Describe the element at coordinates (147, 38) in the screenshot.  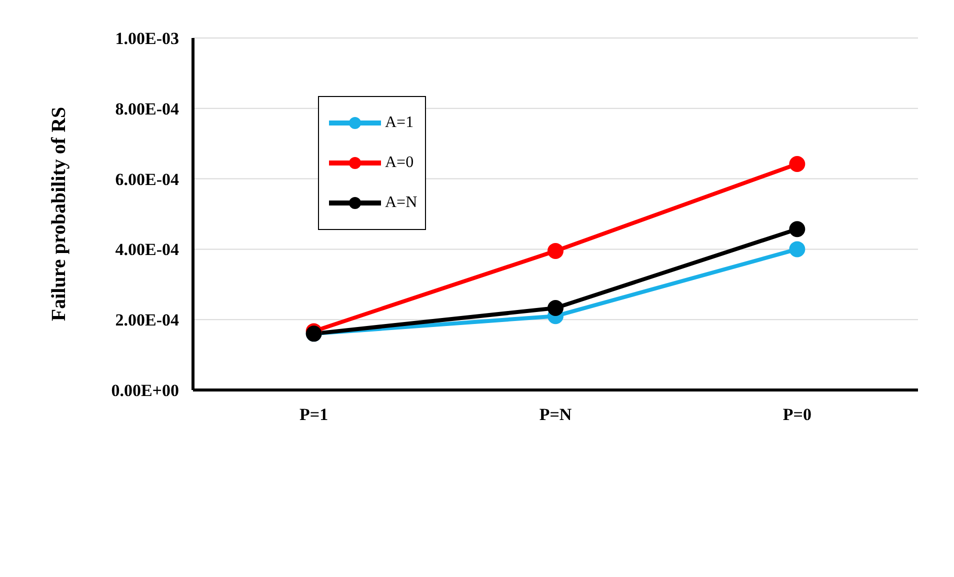
I see `y-tick-label: 1.00E-03` at that location.